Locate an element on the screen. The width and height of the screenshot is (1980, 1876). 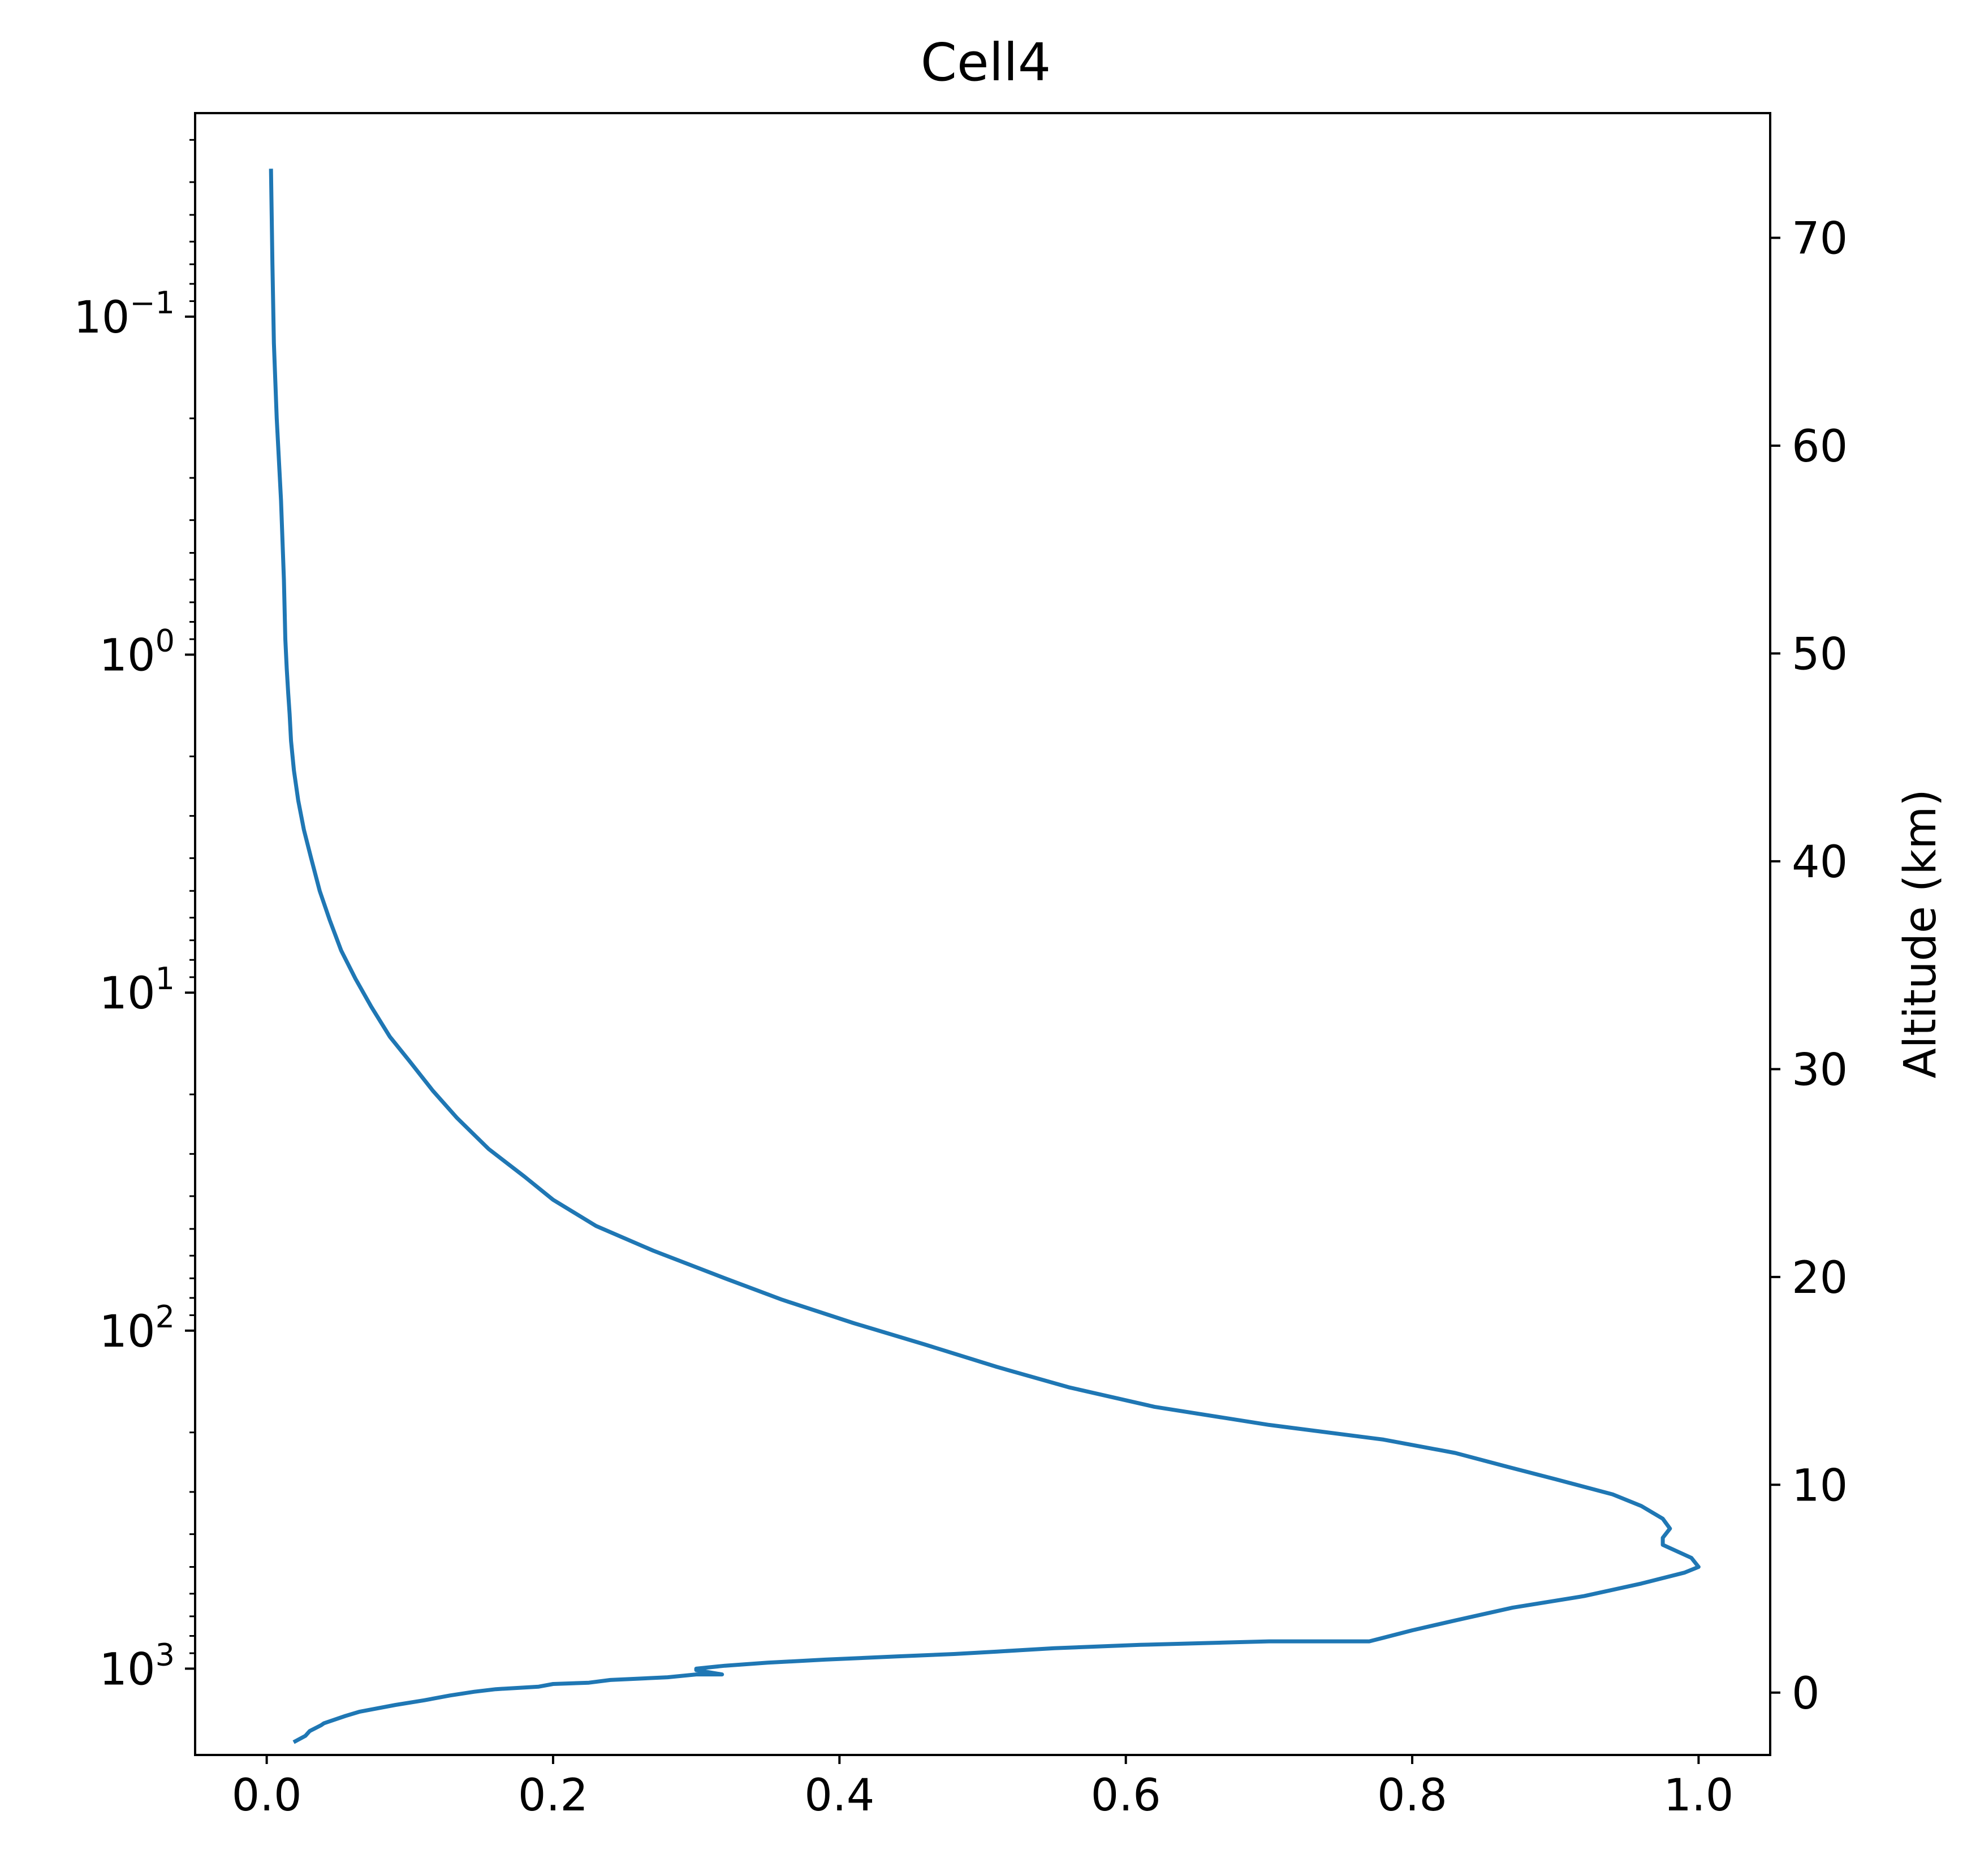
y-right-tick-label: 60 is located at coordinates (1820, 446).